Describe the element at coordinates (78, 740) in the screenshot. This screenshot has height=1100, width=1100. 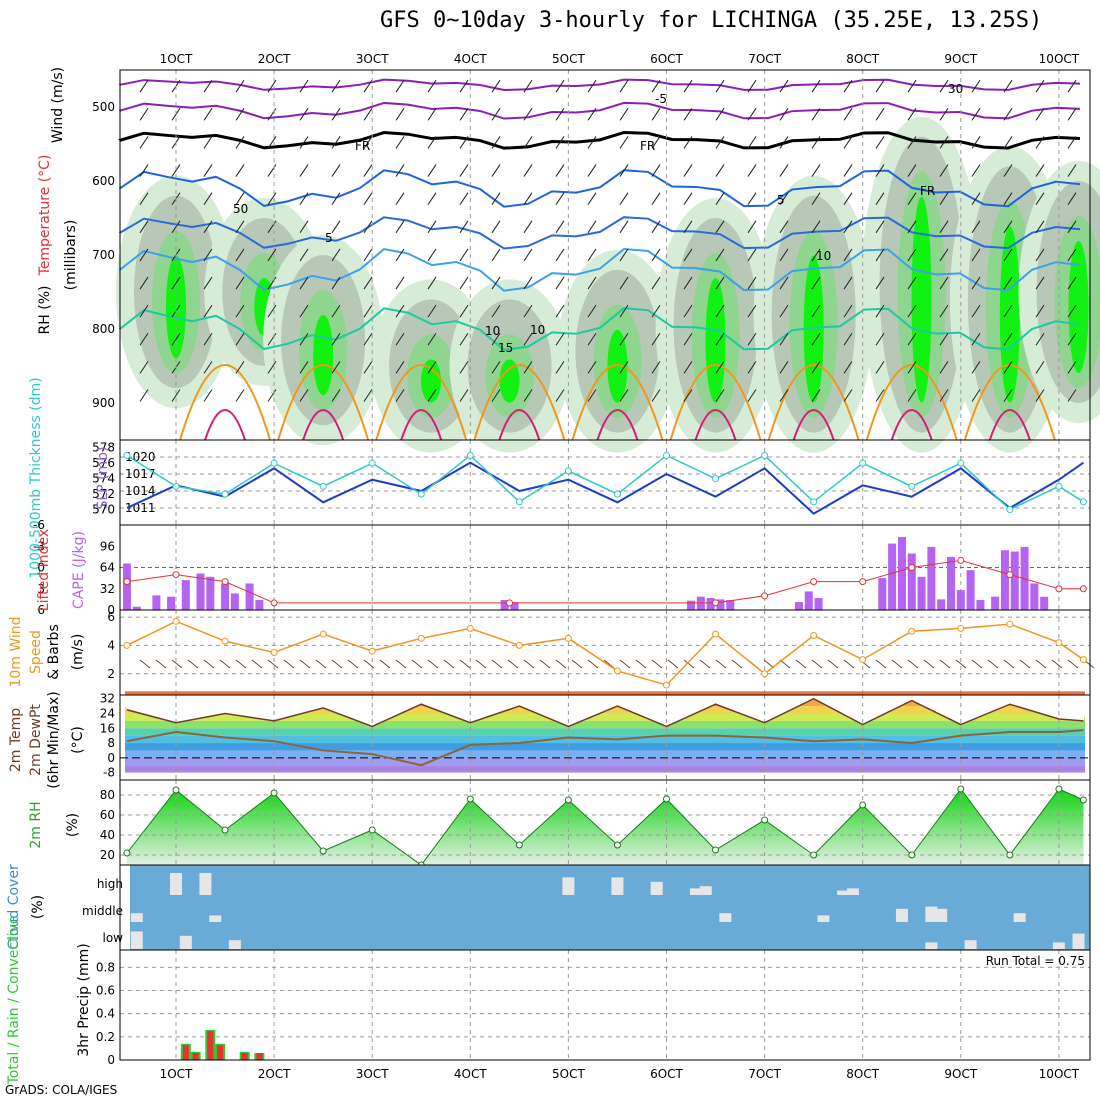
I see `temp-ylabel: (°C)` at that location.